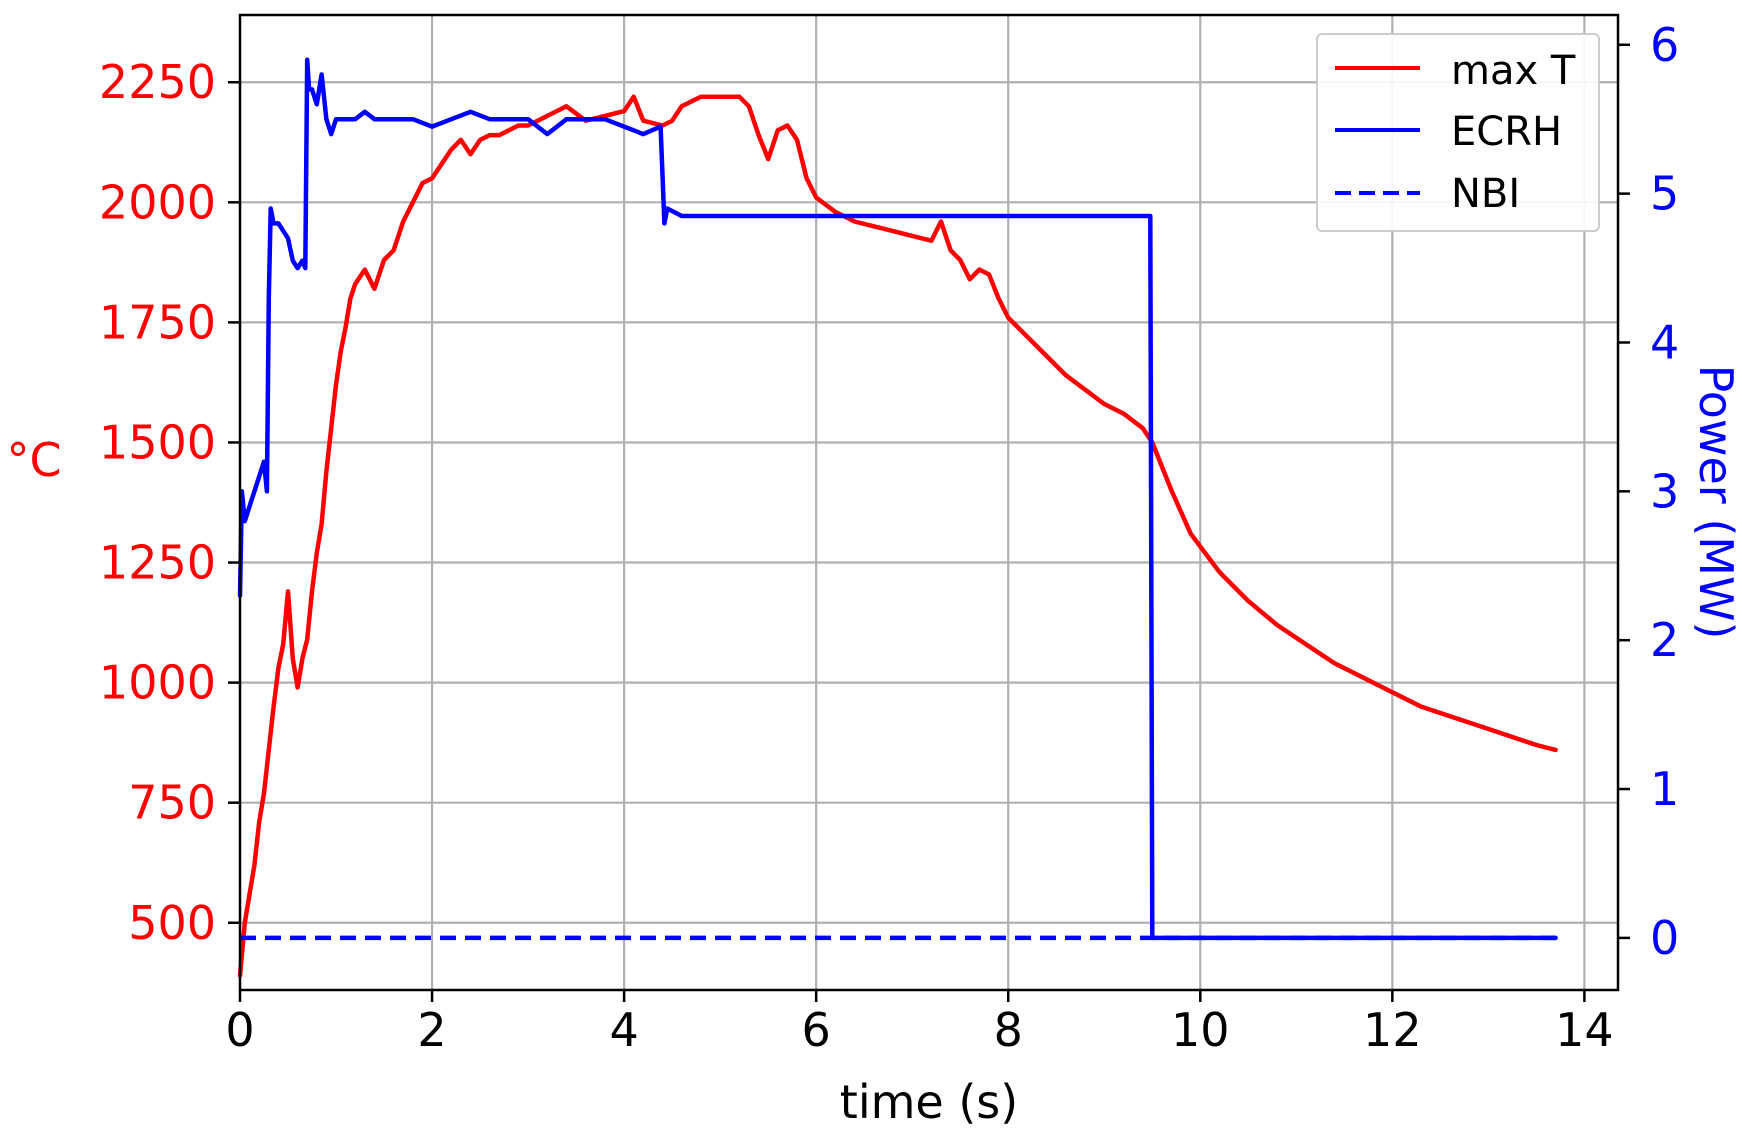 This screenshot has width=1742, height=1133. I want to click on y-axis-right-label: Power (MW), so click(1715, 502).